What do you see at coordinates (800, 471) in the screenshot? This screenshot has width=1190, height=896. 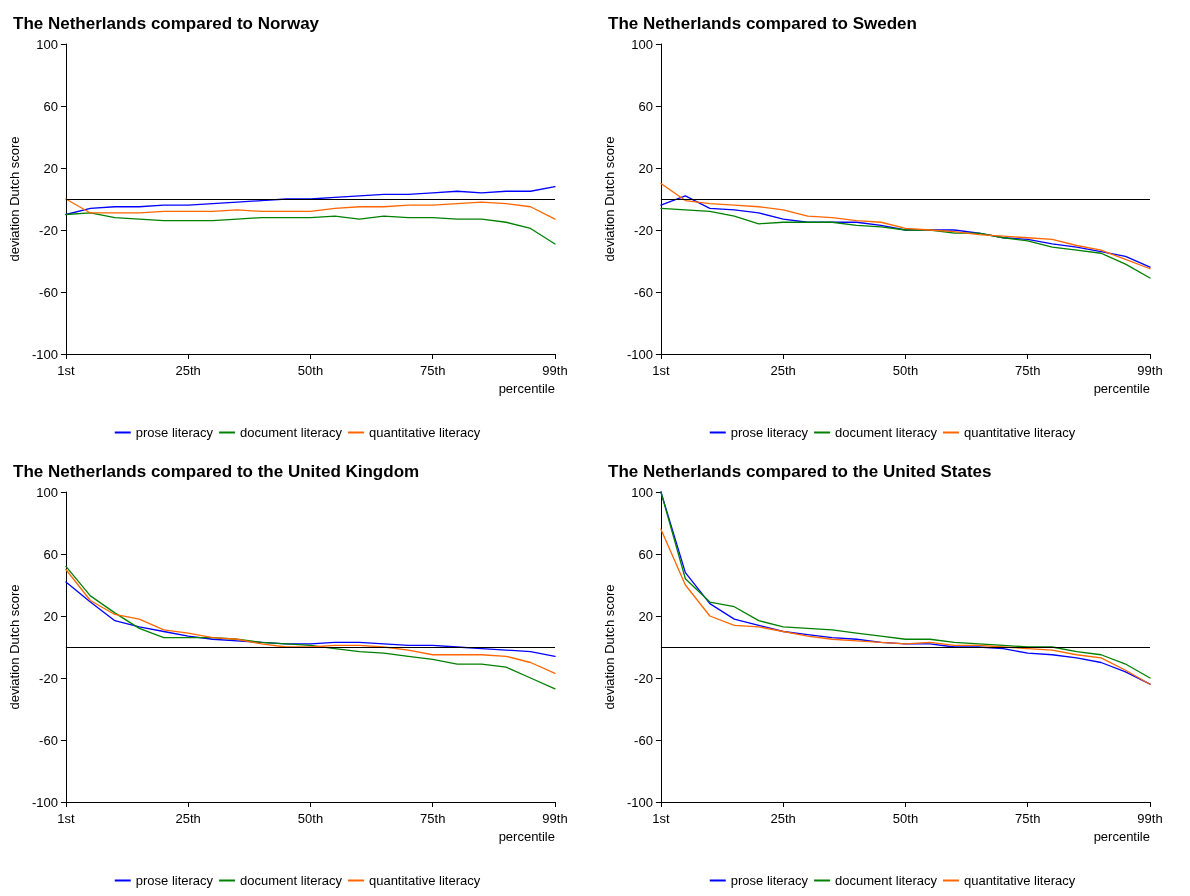 I see `chart-title: The Netherlands compared to the United States` at bounding box center [800, 471].